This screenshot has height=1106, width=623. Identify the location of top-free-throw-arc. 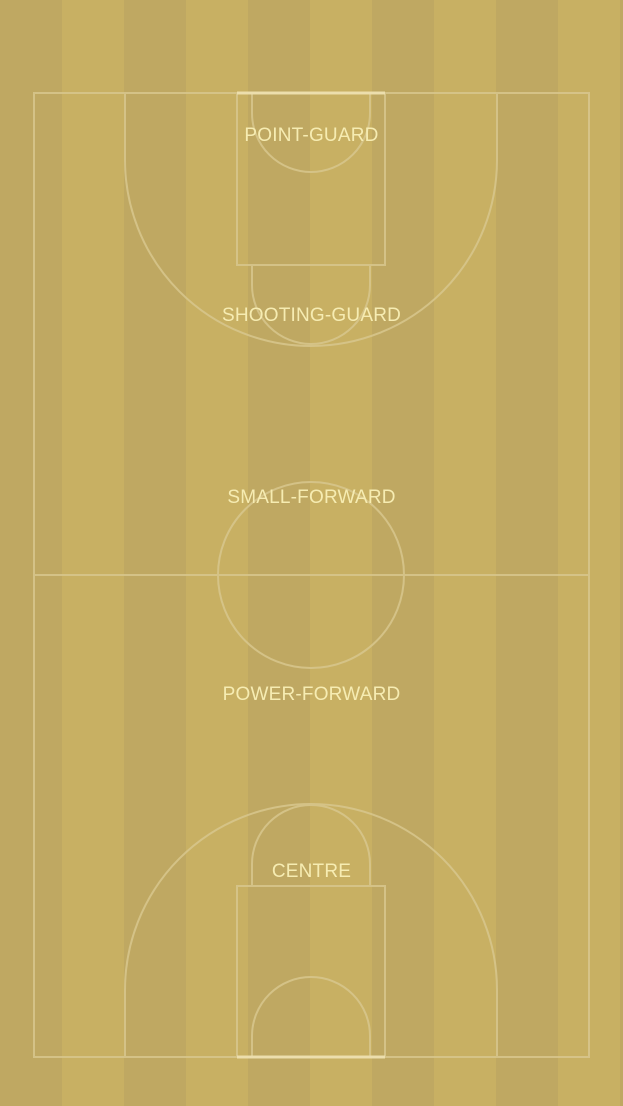
(311, 305).